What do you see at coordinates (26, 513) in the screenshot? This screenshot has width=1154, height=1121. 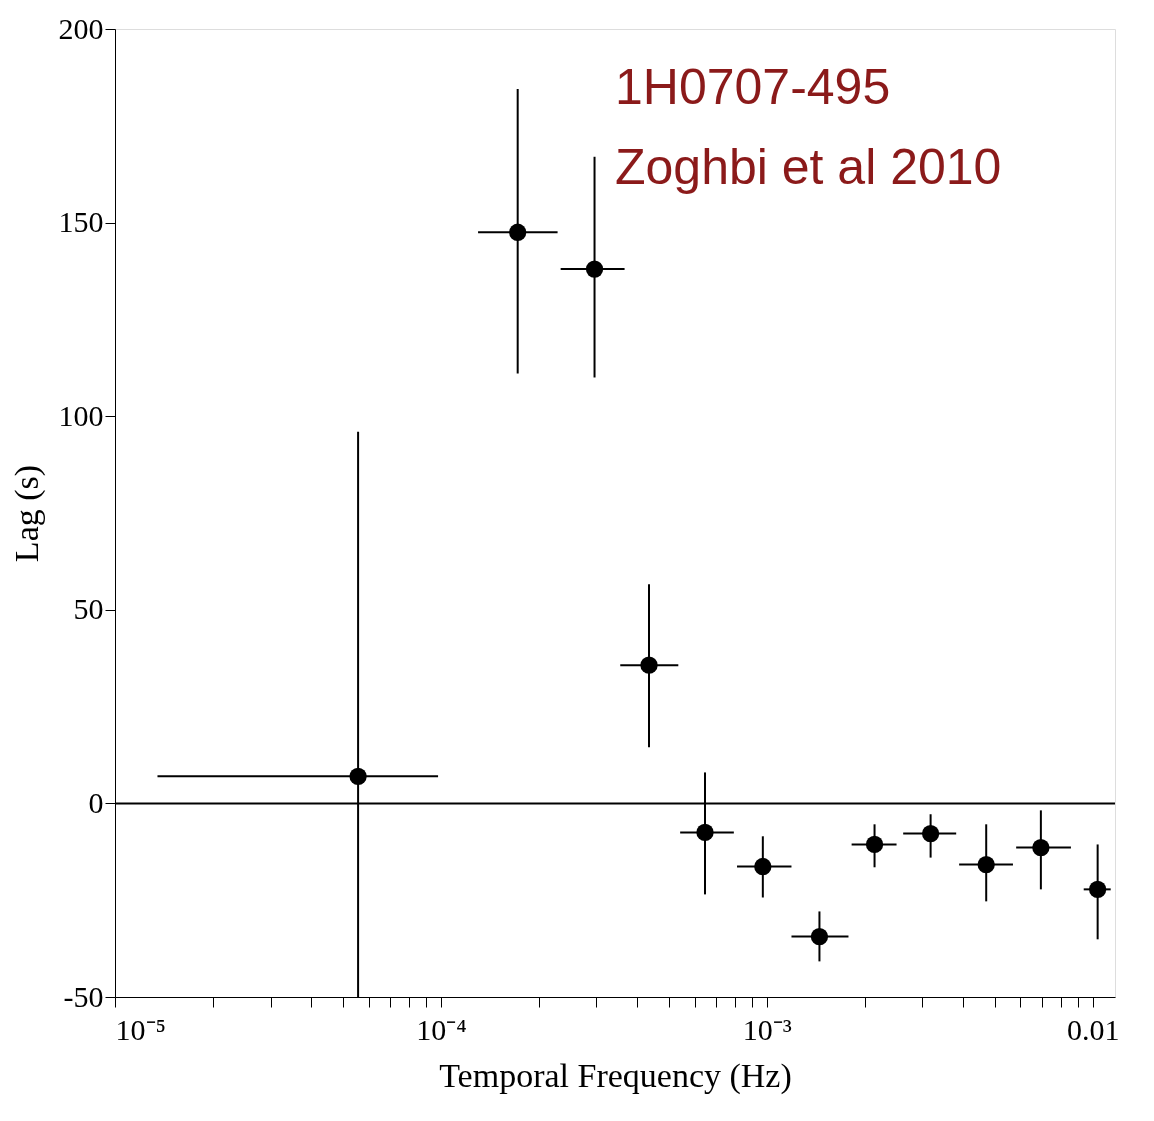 I see `y-axis-title: Lag (s)` at bounding box center [26, 513].